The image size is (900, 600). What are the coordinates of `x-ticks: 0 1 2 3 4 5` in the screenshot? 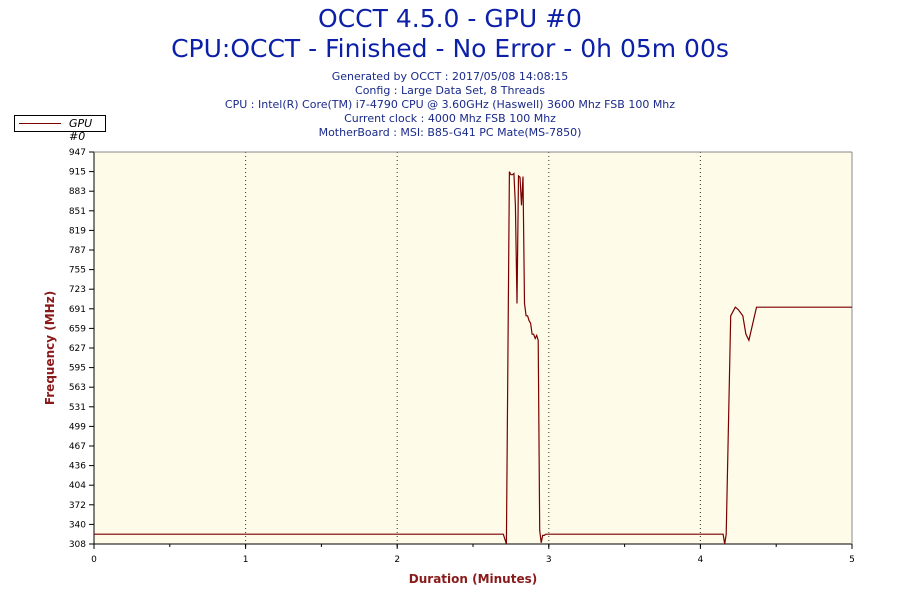 It's located at (473, 554).